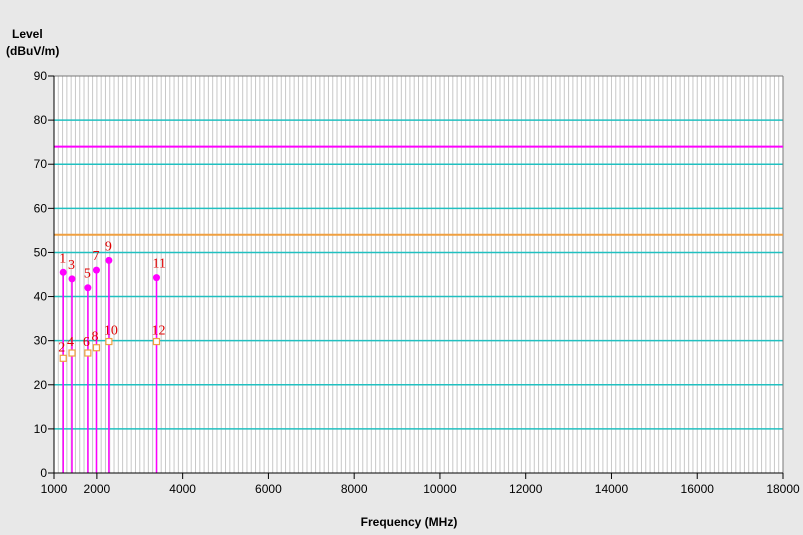  Describe the element at coordinates (86, 342) in the screenshot. I see `point-label: 6` at that location.